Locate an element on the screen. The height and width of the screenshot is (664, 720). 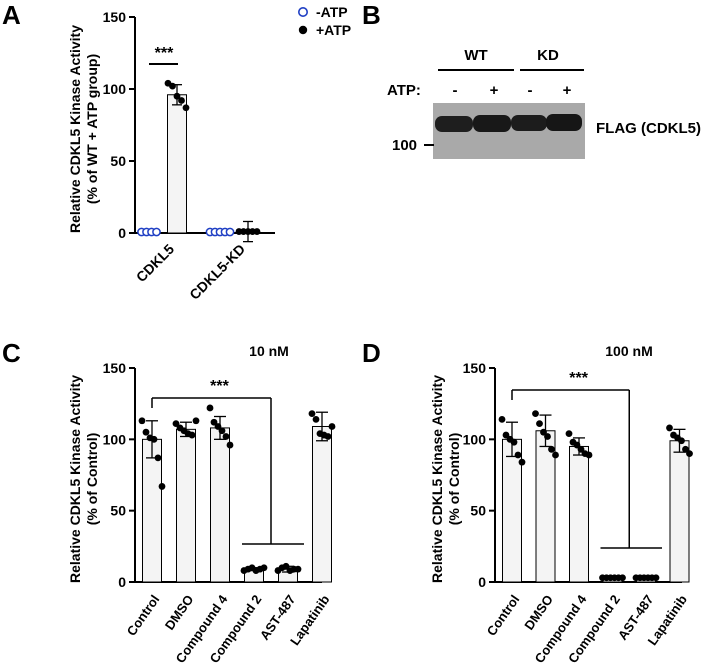
panel-d-y-tick-label: 150 is located at coordinates (475, 368).